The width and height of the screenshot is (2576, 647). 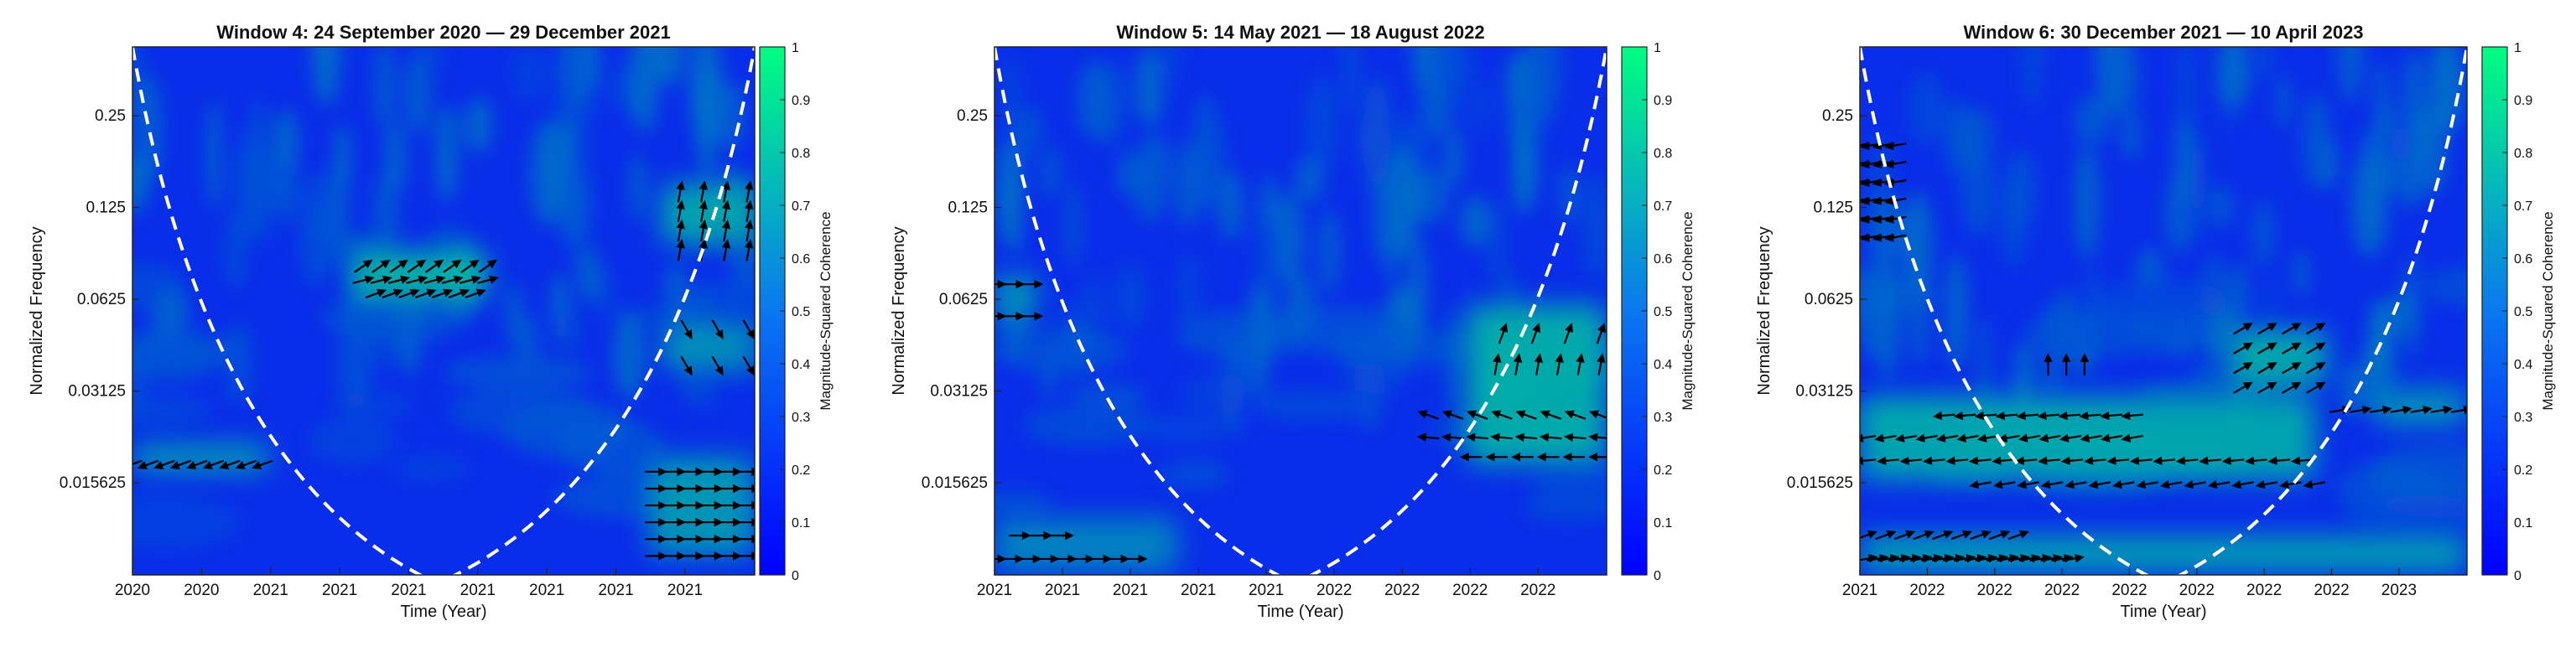 I want to click on x-tick-label: 2023, so click(x=2399, y=590).